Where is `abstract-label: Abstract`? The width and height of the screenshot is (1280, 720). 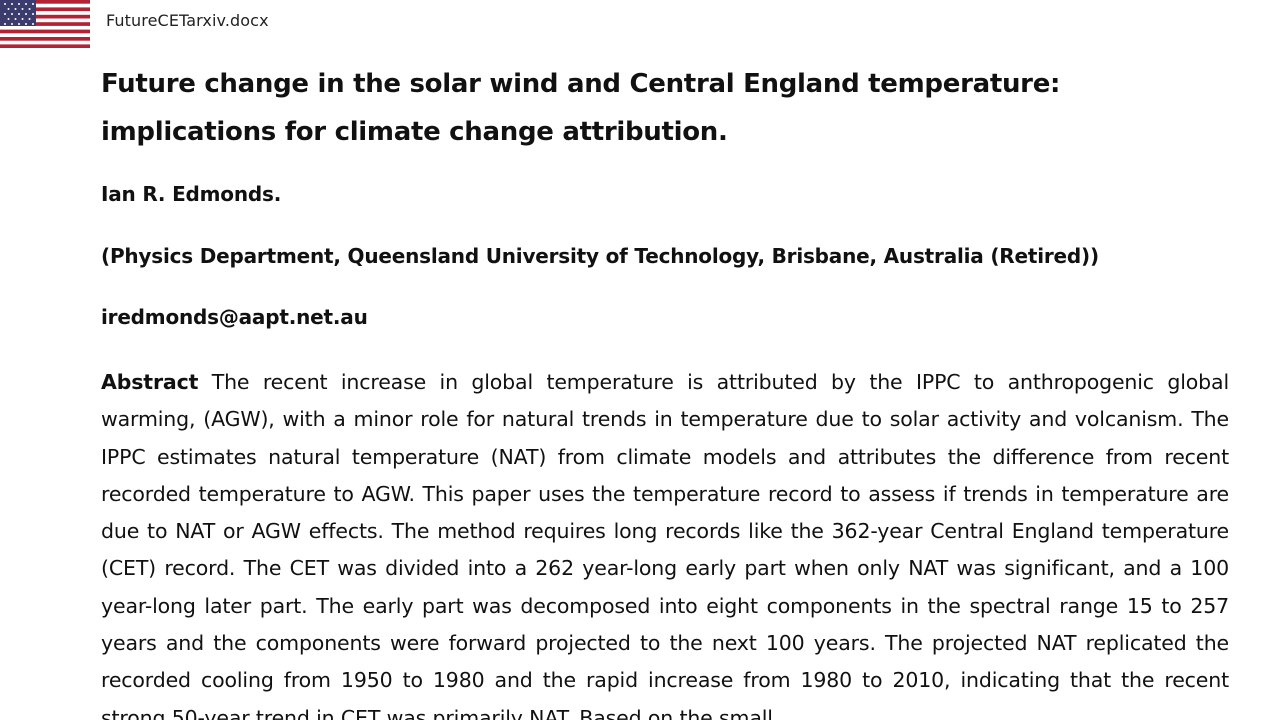 abstract-label: Abstract is located at coordinates (150, 382).